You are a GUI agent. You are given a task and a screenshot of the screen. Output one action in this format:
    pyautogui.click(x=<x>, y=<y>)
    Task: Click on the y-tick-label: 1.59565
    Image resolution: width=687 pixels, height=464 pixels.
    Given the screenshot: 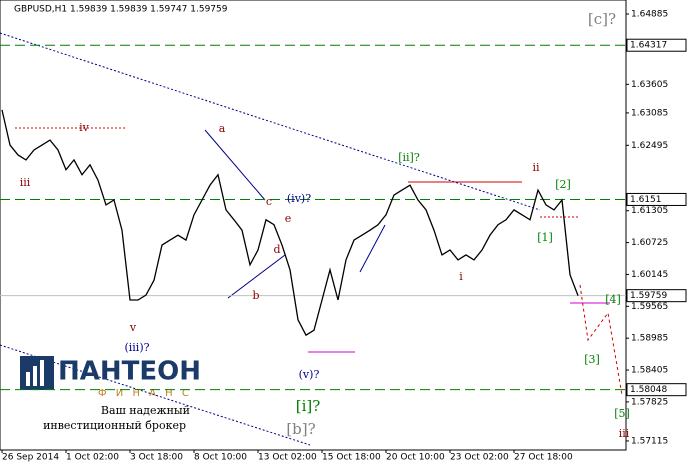 What is the action you would take?
    pyautogui.click(x=649, y=307)
    